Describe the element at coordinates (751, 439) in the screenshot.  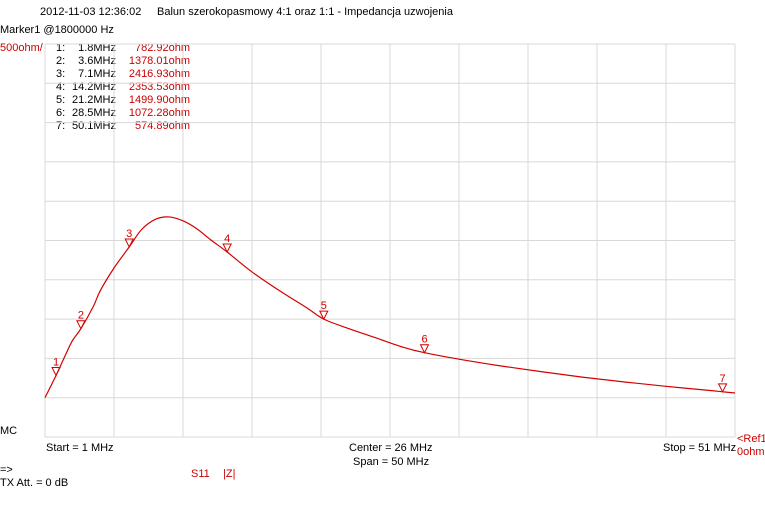
I see `ref-label: <Ref1` at that location.